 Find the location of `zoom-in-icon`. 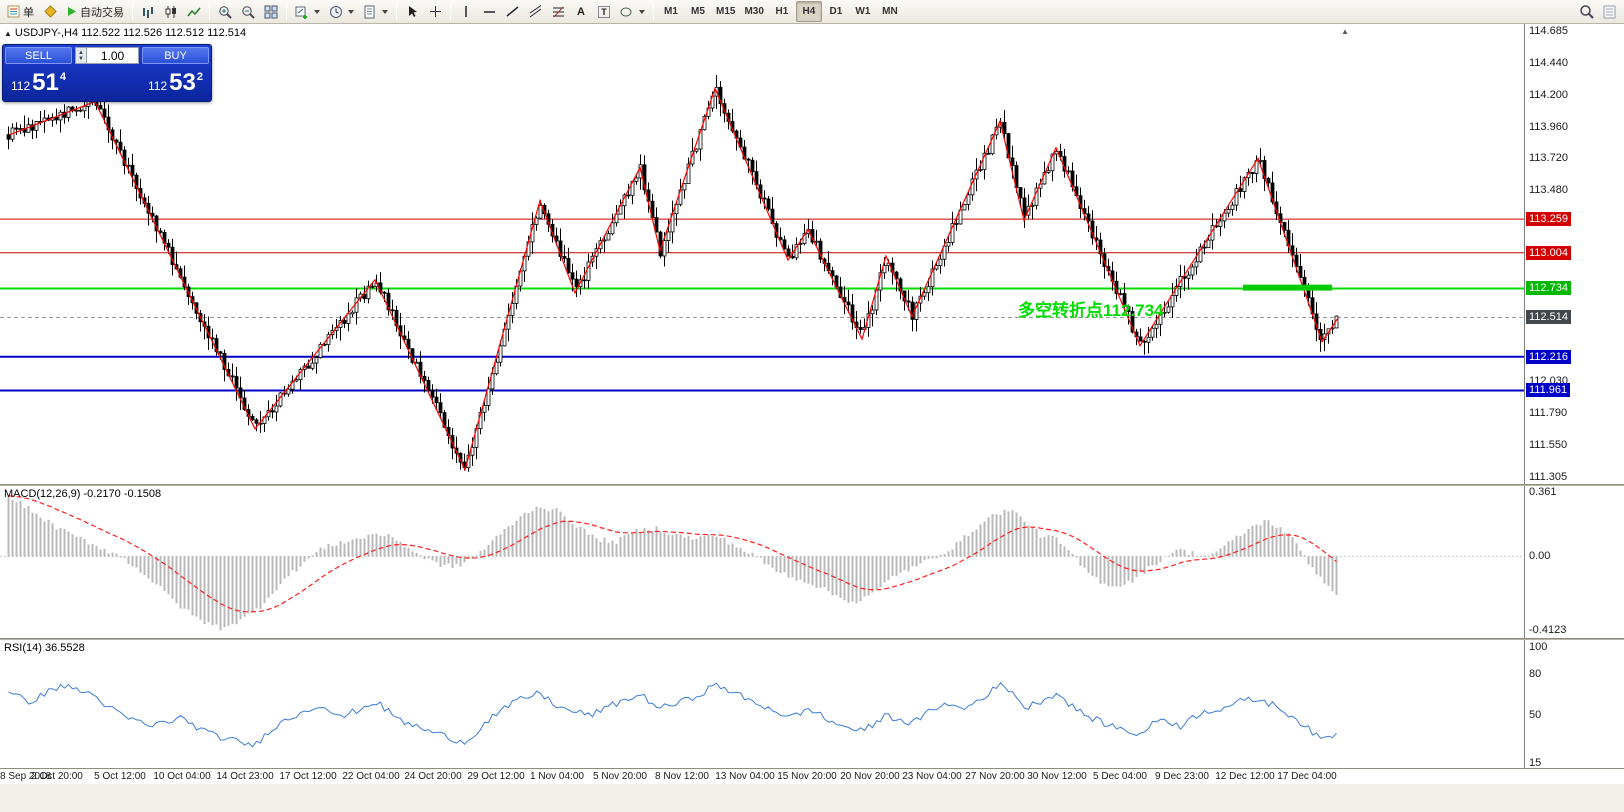

zoom-in-icon is located at coordinates (225, 12).